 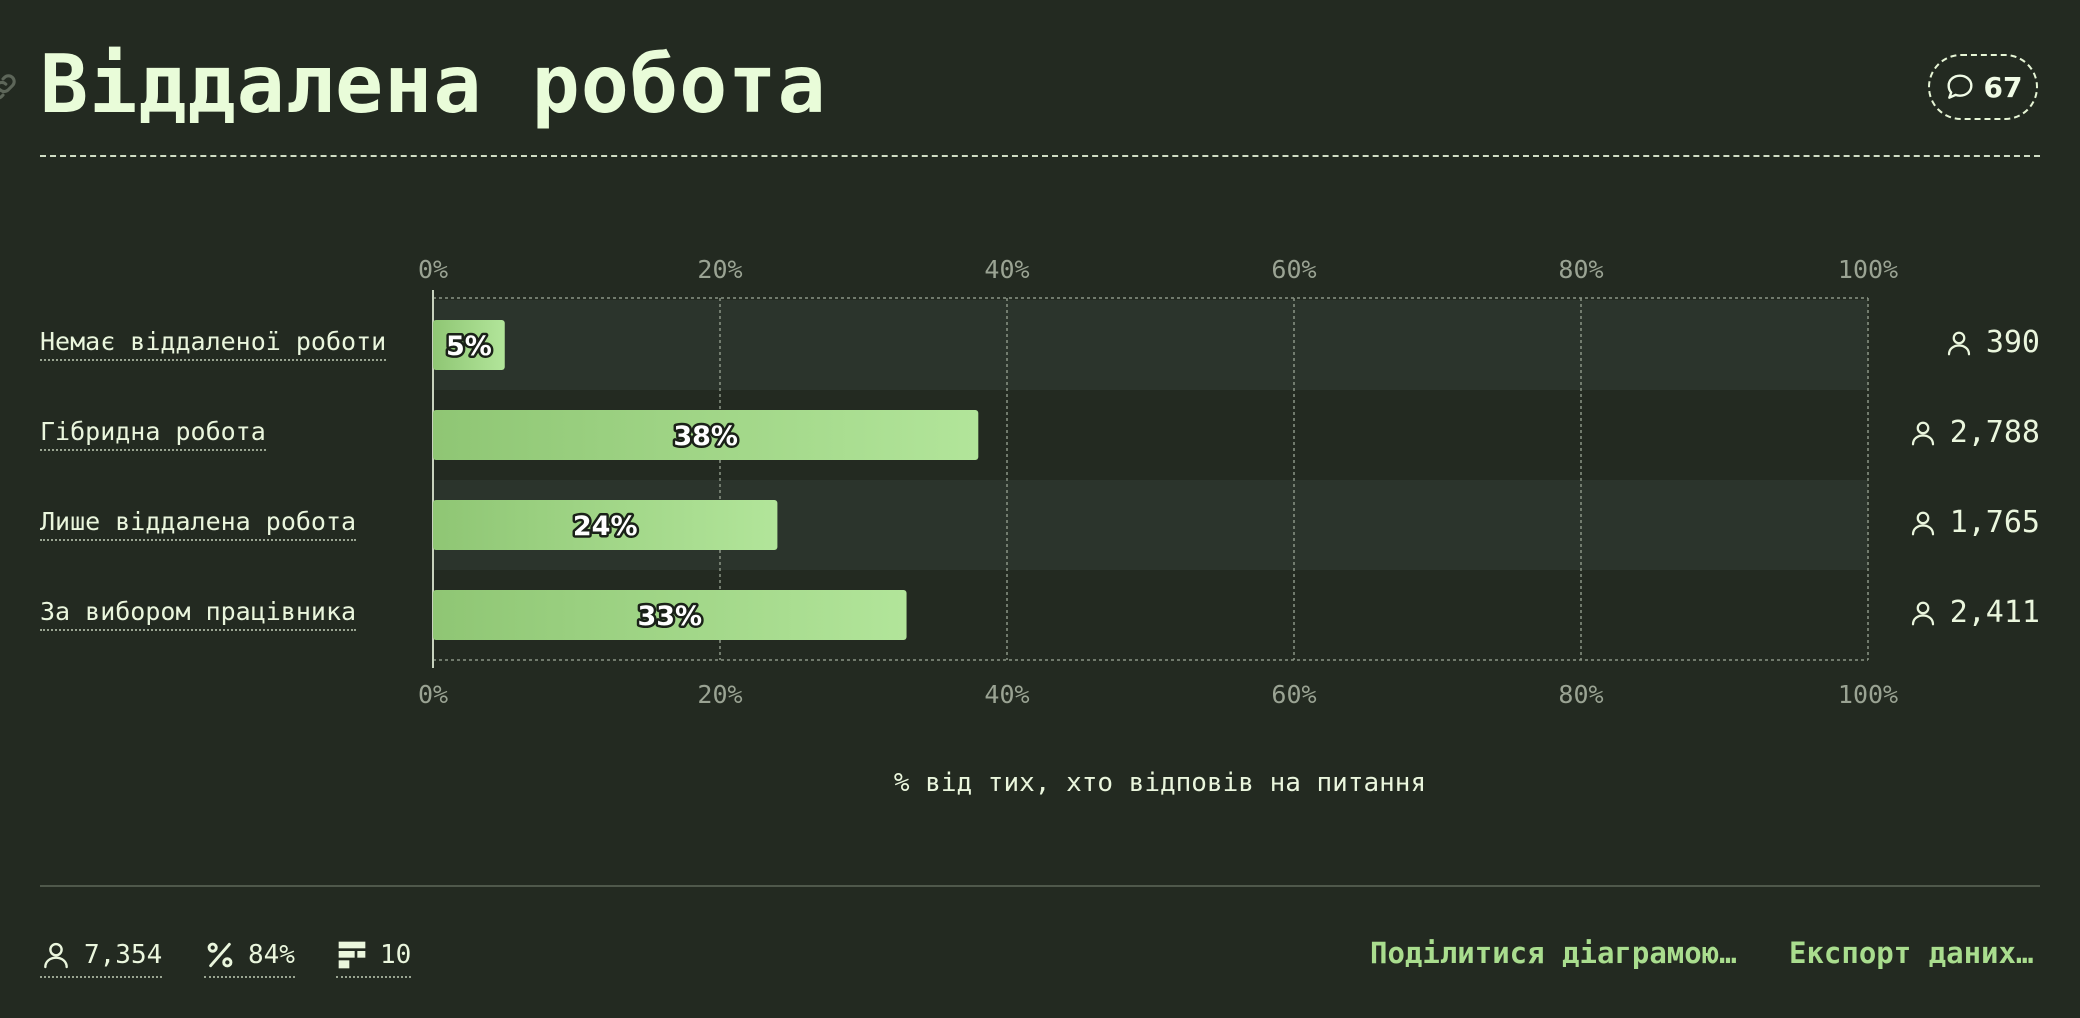 What do you see at coordinates (271, 955) in the screenshot?
I see `percent-value: 84%` at bounding box center [271, 955].